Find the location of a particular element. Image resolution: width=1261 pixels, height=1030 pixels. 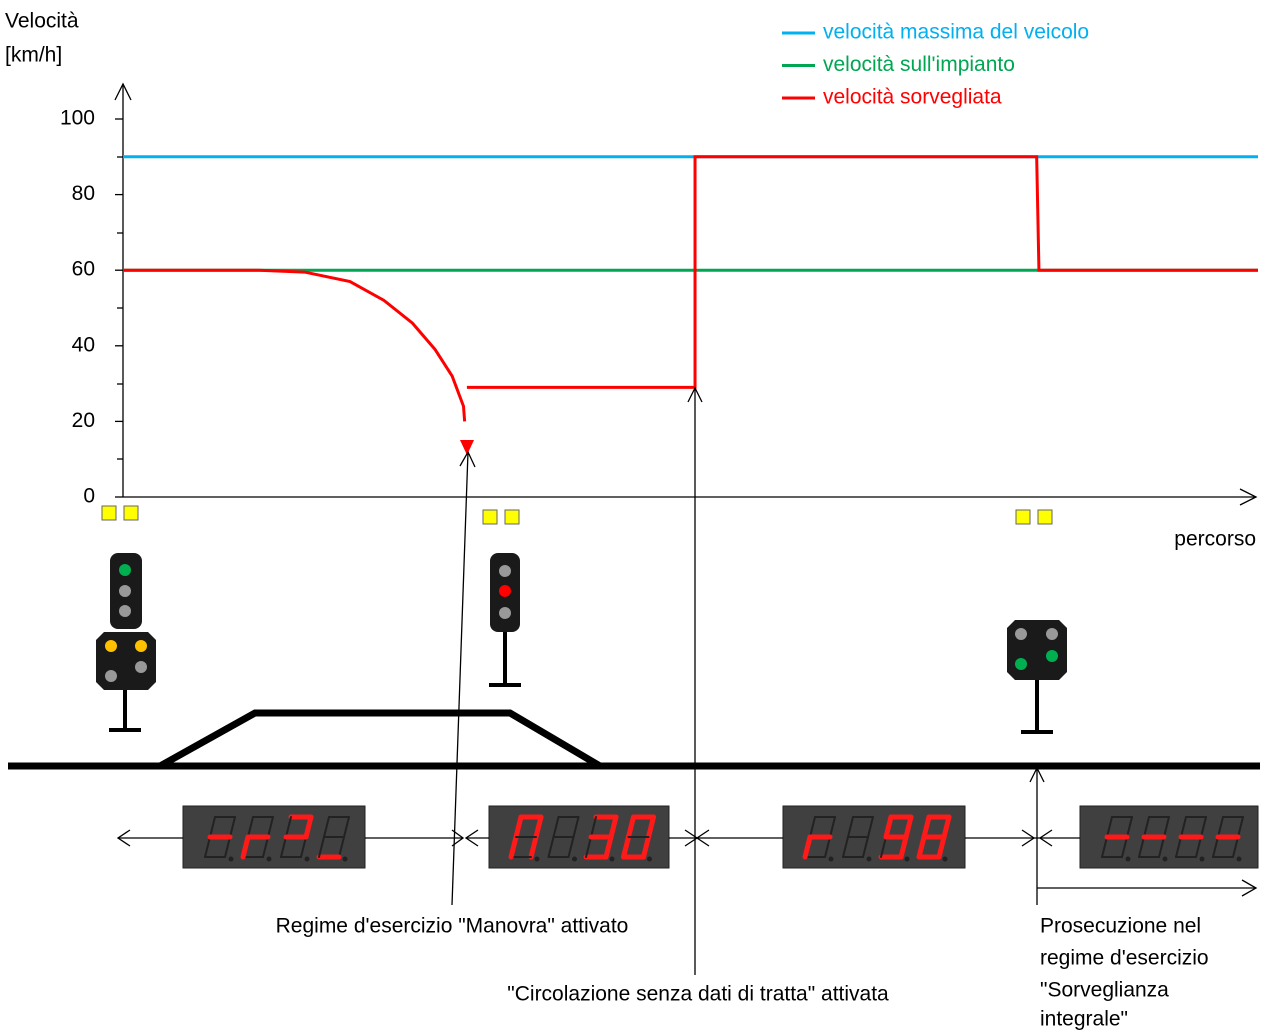

y-tick-label: 0 is located at coordinates (89, 496).